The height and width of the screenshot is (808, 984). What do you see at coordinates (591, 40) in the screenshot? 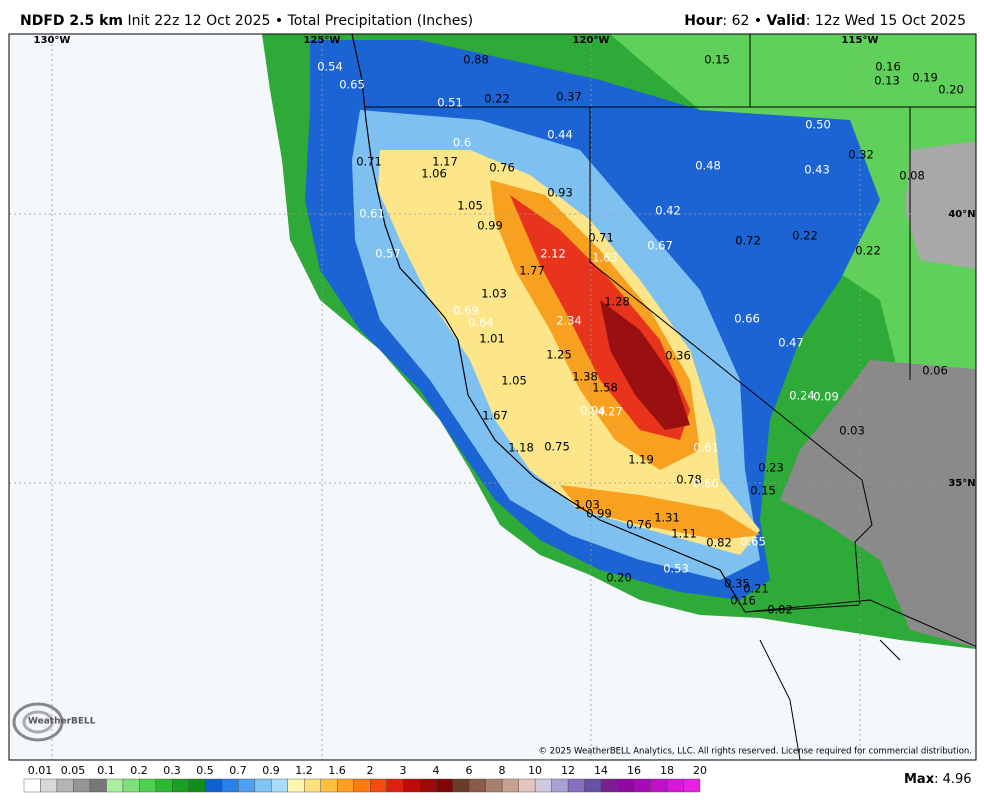
I see `longitude-label: 120°W` at bounding box center [591, 40].